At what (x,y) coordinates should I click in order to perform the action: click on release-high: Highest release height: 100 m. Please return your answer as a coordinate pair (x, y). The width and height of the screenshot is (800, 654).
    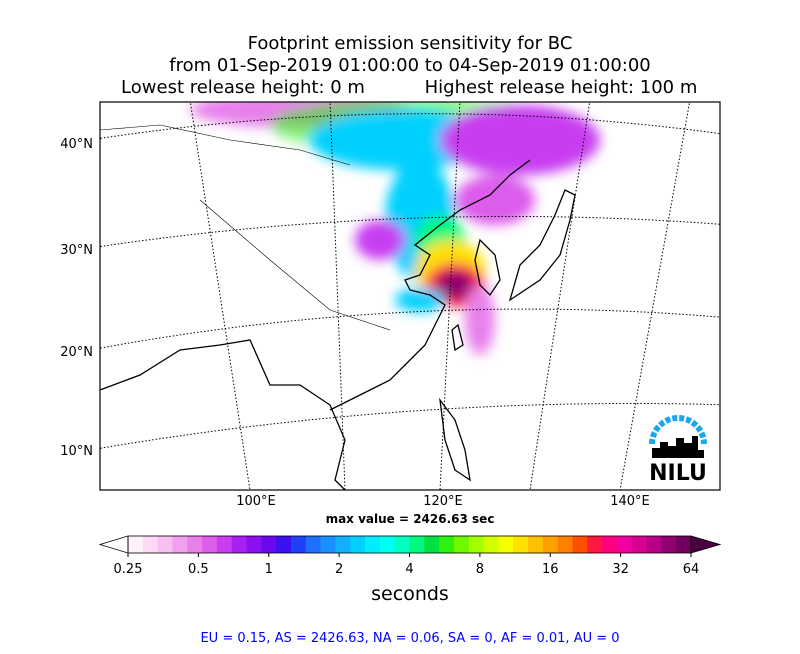
    Looking at the image, I should click on (561, 87).